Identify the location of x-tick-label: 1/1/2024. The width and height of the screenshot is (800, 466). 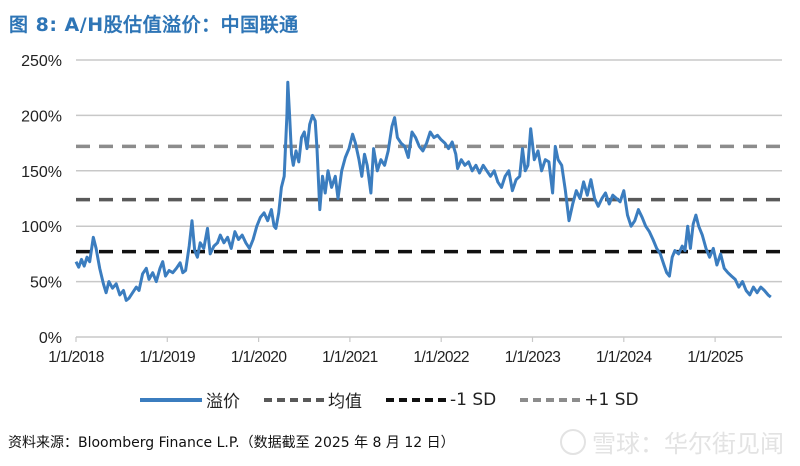
(624, 357).